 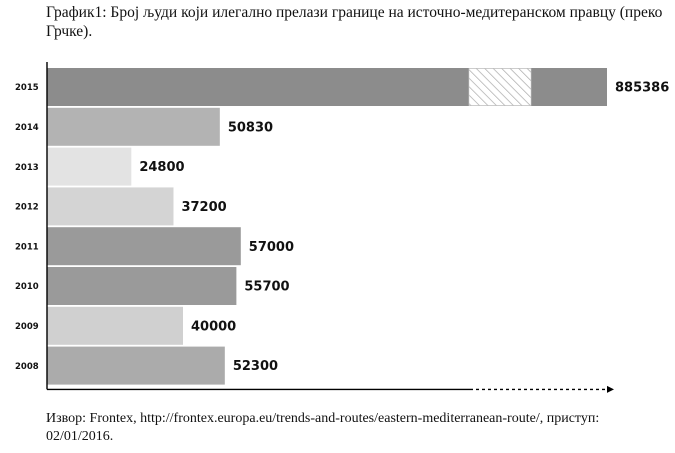 I want to click on data-label-2015: 885386, so click(x=642, y=88).